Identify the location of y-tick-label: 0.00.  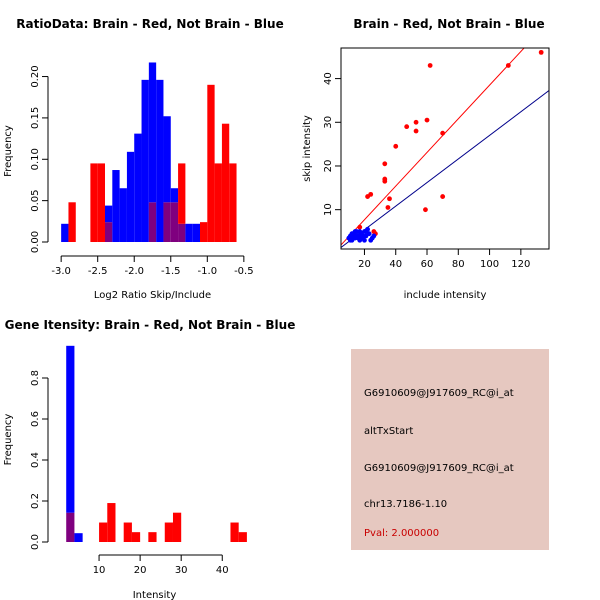
(35, 242).